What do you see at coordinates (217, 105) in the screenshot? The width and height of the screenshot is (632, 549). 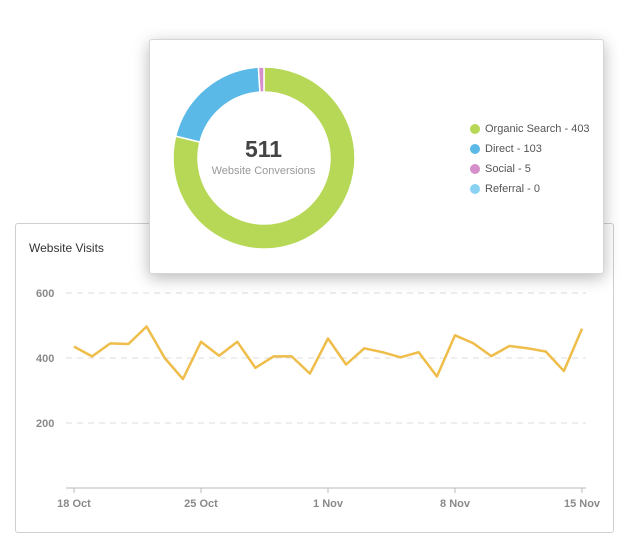 I see `donut-slice-direct` at bounding box center [217, 105].